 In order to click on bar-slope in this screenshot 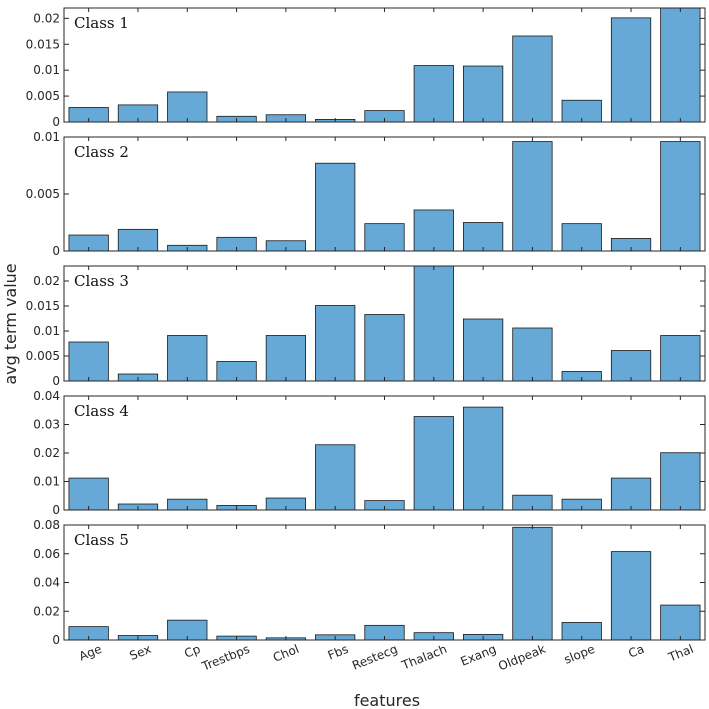, I will do `click(581, 237)`.